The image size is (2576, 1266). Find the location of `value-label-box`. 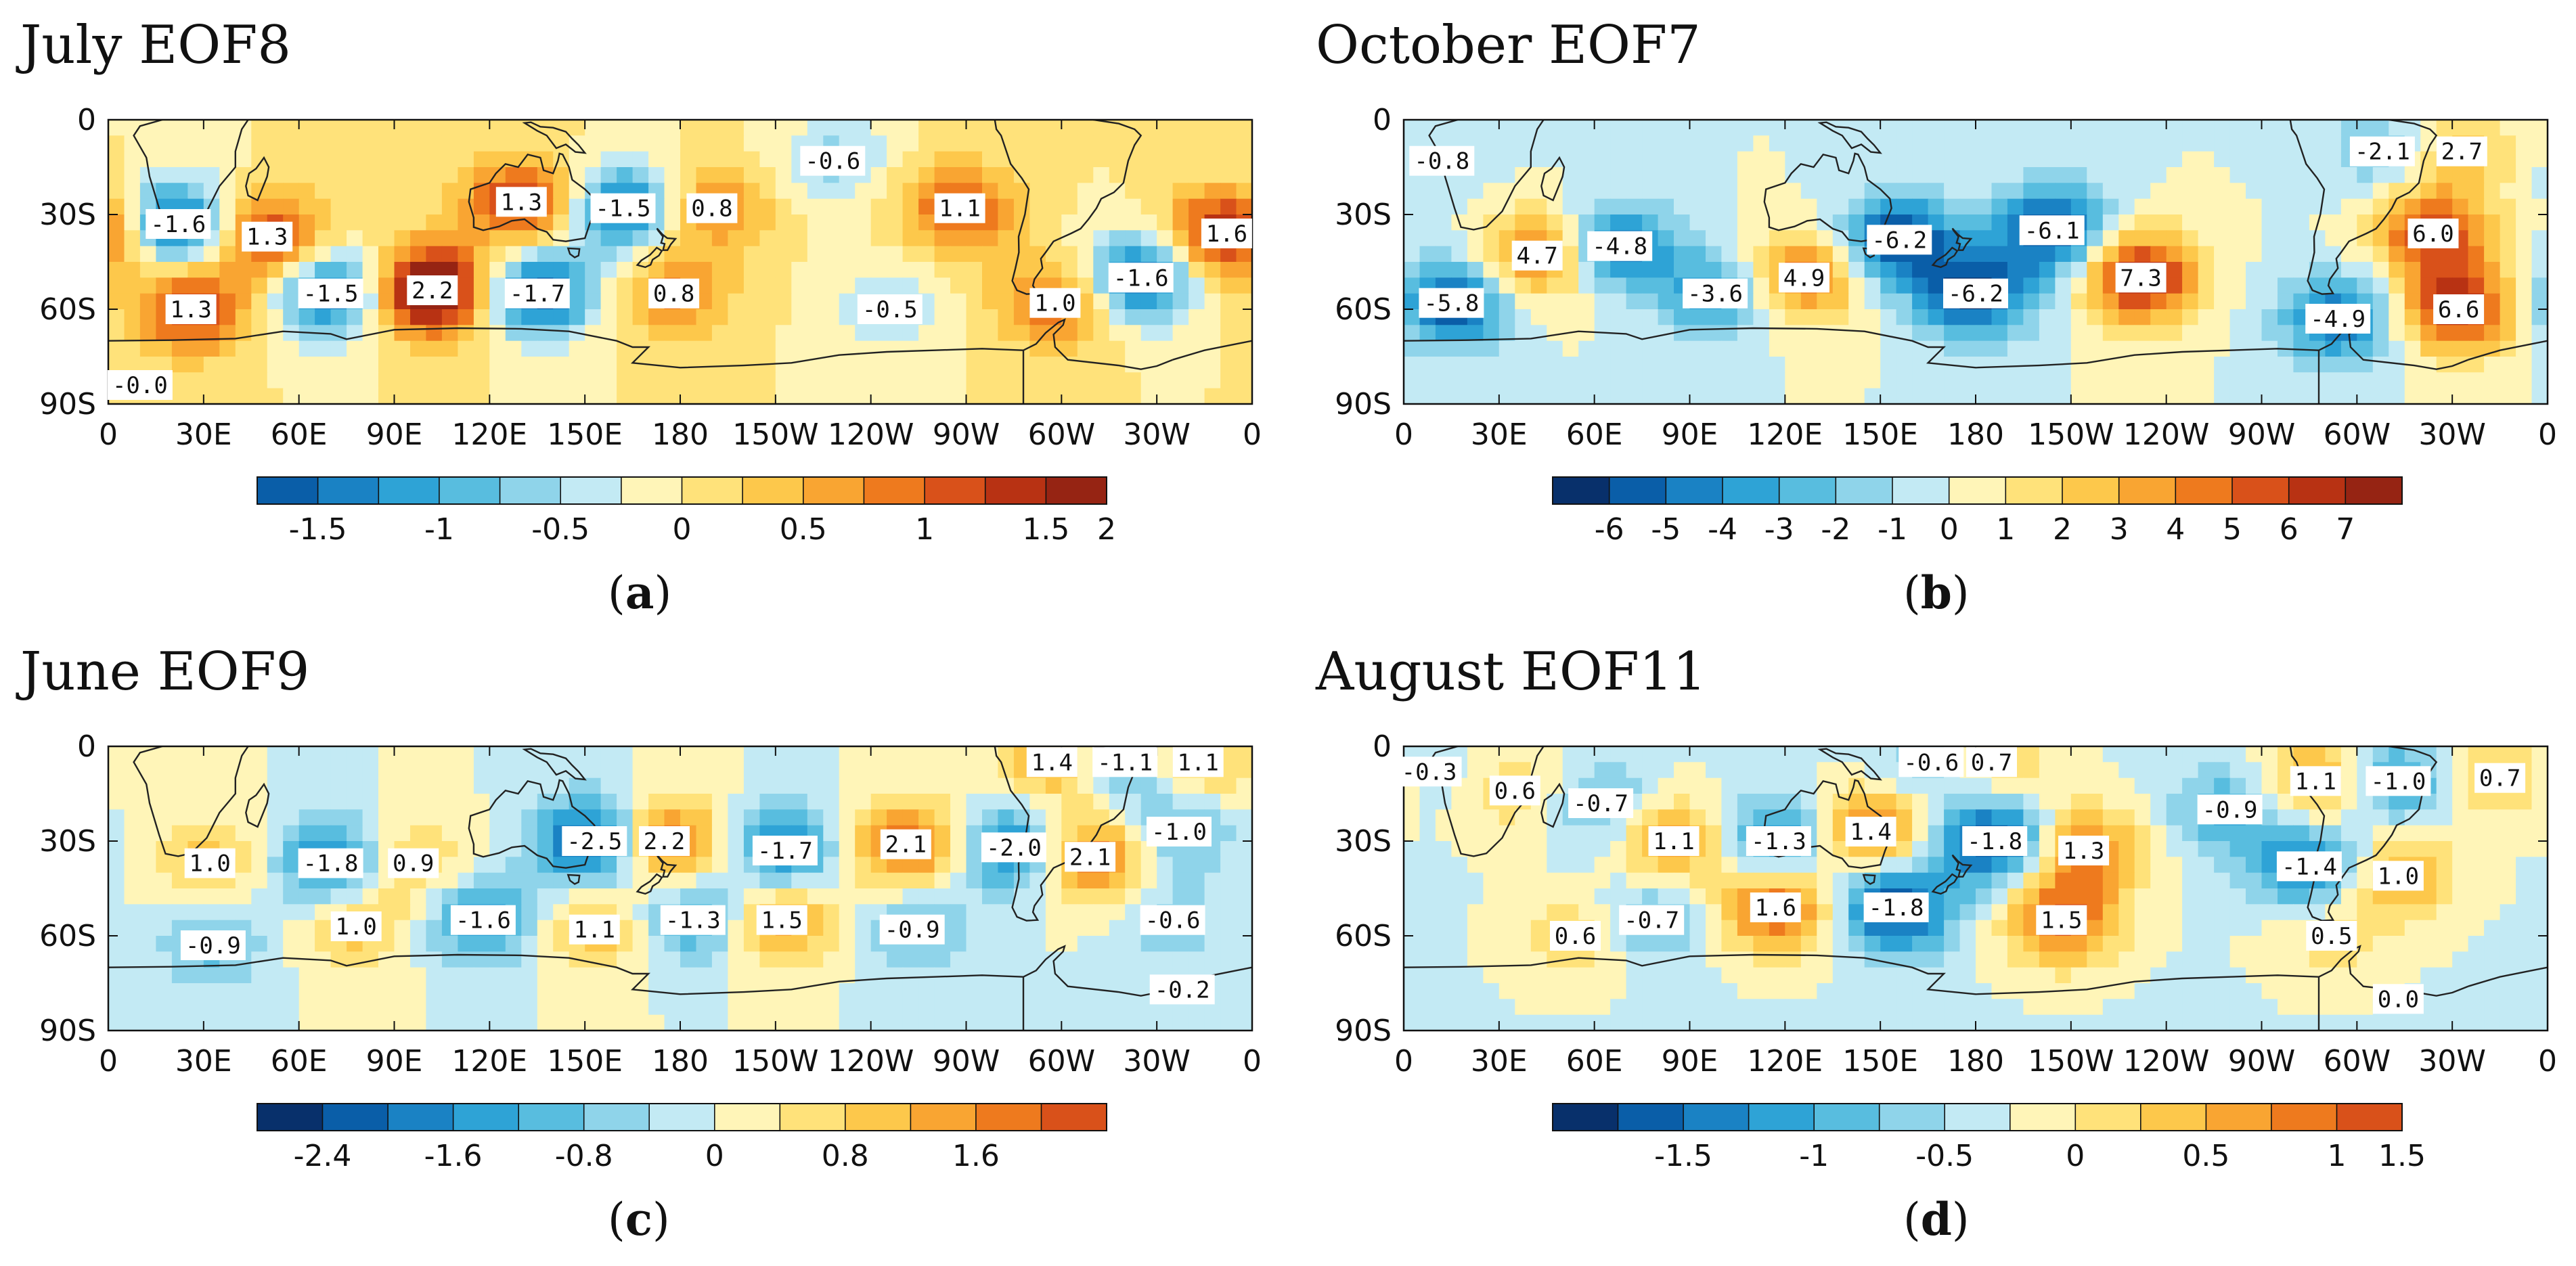

value-label-box is located at coordinates (1055, 303).